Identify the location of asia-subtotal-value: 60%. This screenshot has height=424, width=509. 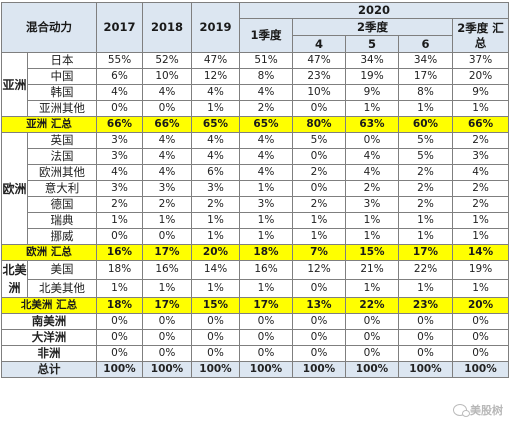
(425, 124).